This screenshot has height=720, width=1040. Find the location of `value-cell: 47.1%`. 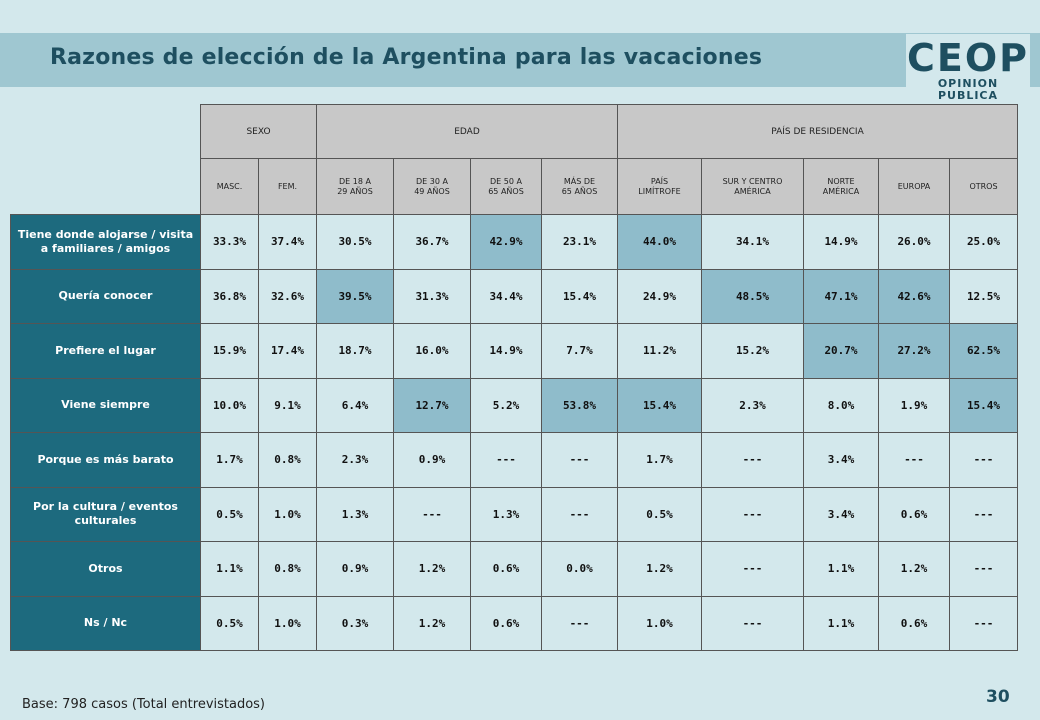

value-cell: 47.1% is located at coordinates (841, 296).